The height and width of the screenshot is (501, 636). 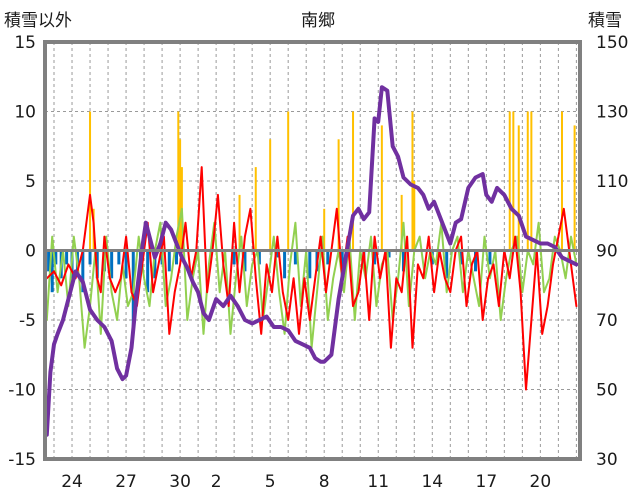 What do you see at coordinates (270, 482) in the screenshot?
I see `x-tick-label: 5` at bounding box center [270, 482].